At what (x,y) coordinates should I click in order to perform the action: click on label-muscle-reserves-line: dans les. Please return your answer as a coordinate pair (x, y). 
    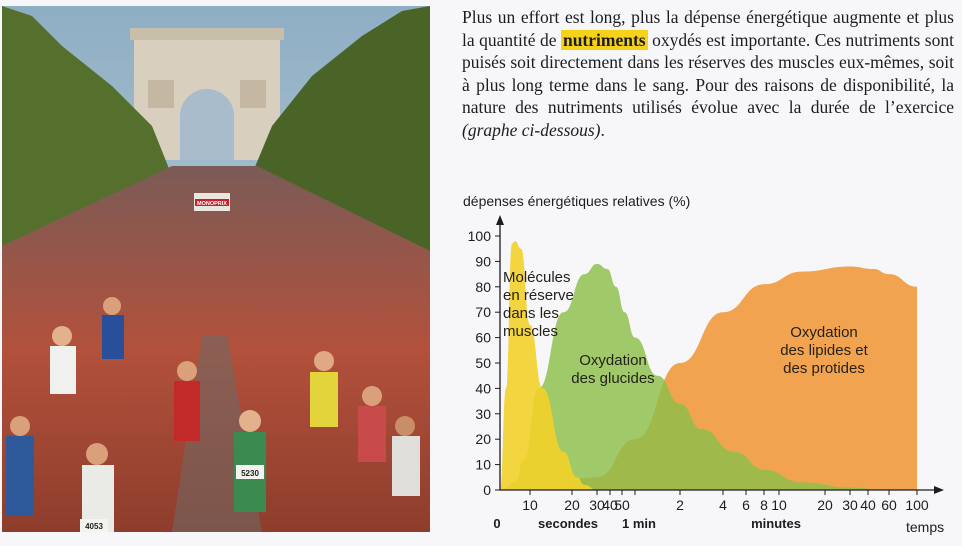
    Looking at the image, I should click on (531, 313).